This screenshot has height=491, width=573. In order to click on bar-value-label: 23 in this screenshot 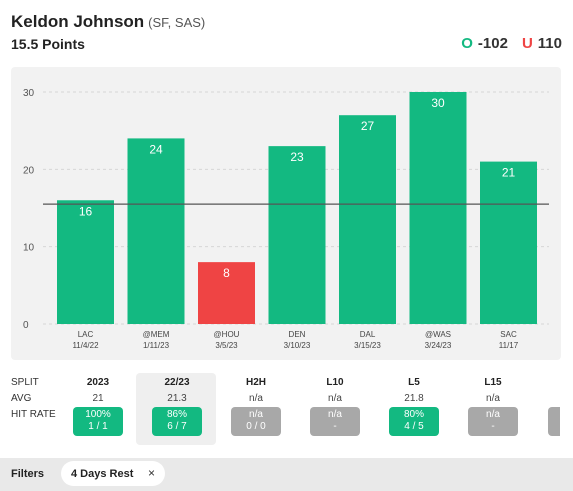, I will do `click(297, 157)`.